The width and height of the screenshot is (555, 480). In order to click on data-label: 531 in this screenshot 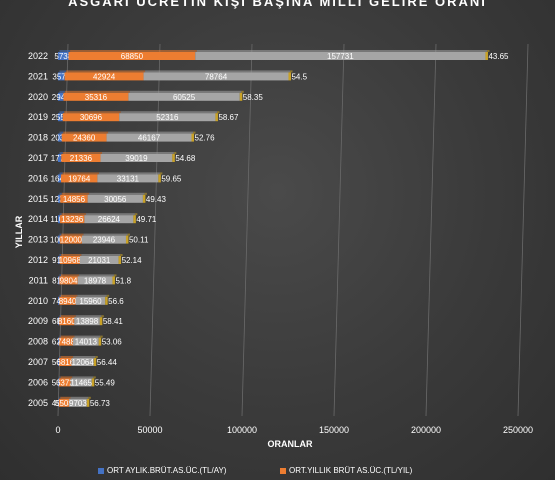, I will do `click(59, 382)`.